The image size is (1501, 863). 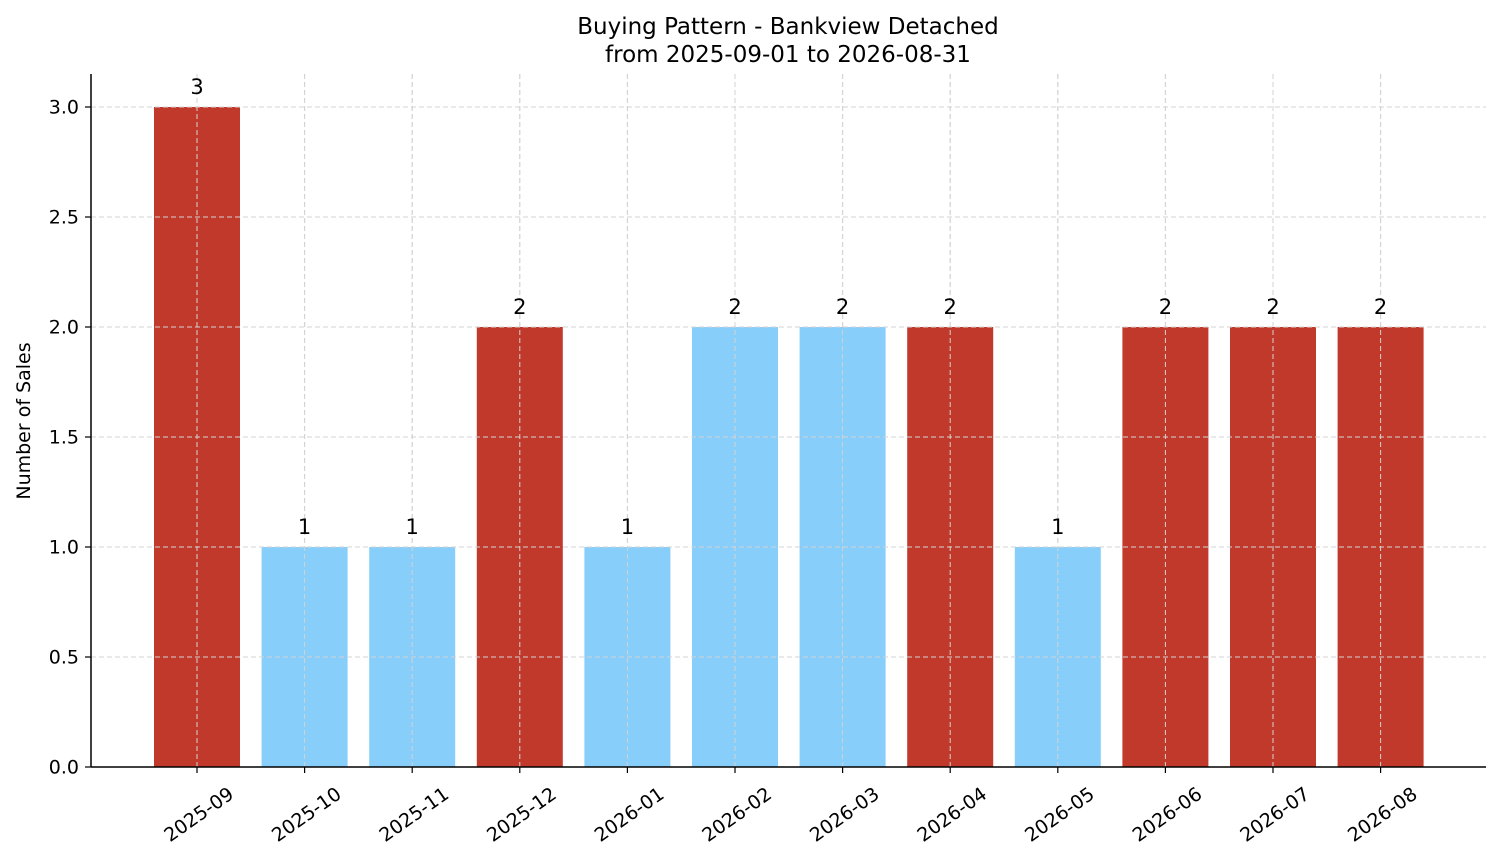 I want to click on bar-value-label: 3, so click(x=196, y=87).